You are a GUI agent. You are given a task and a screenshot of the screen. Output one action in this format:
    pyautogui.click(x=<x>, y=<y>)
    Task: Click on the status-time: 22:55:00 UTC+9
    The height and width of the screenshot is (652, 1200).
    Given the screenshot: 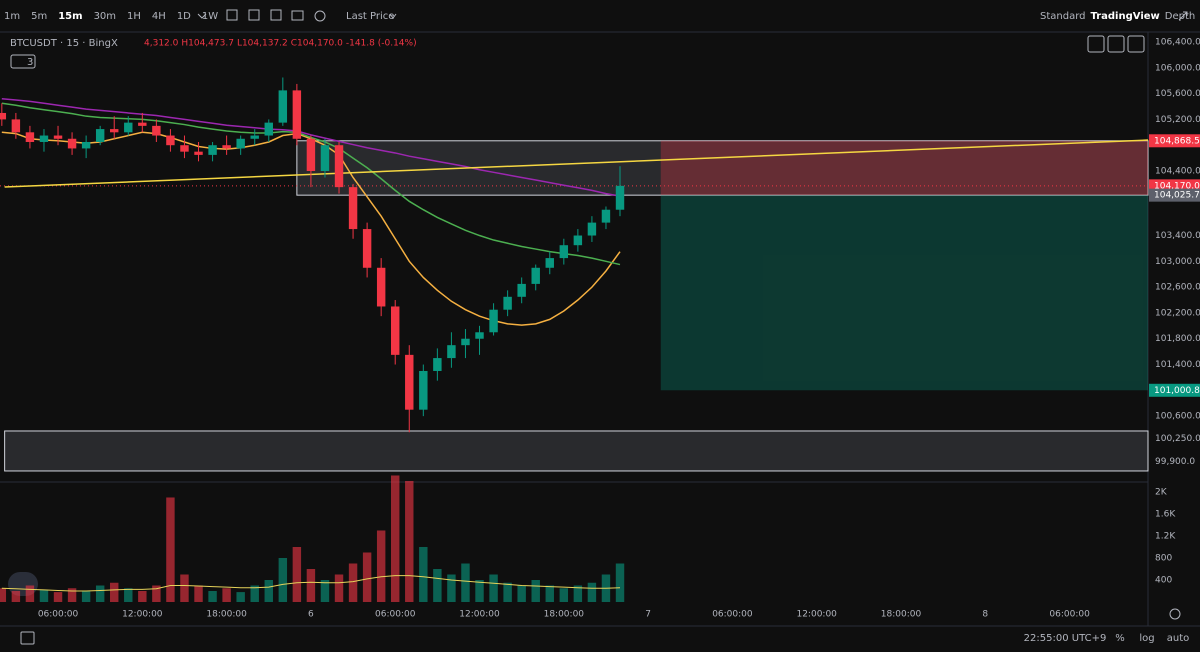 What is the action you would take?
    pyautogui.click(x=1065, y=638)
    